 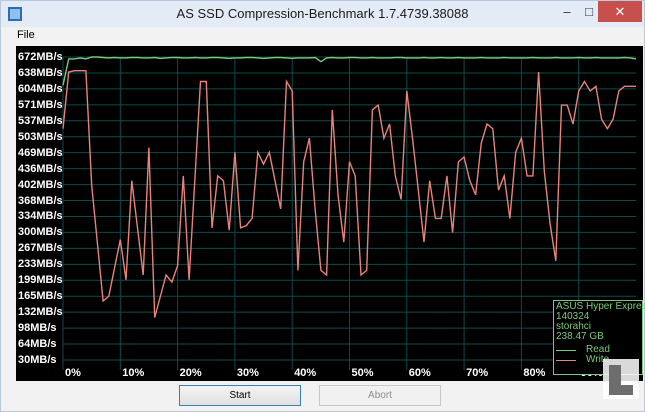 What do you see at coordinates (73, 373) in the screenshot?
I see `x-tick-label: 0%` at bounding box center [73, 373].